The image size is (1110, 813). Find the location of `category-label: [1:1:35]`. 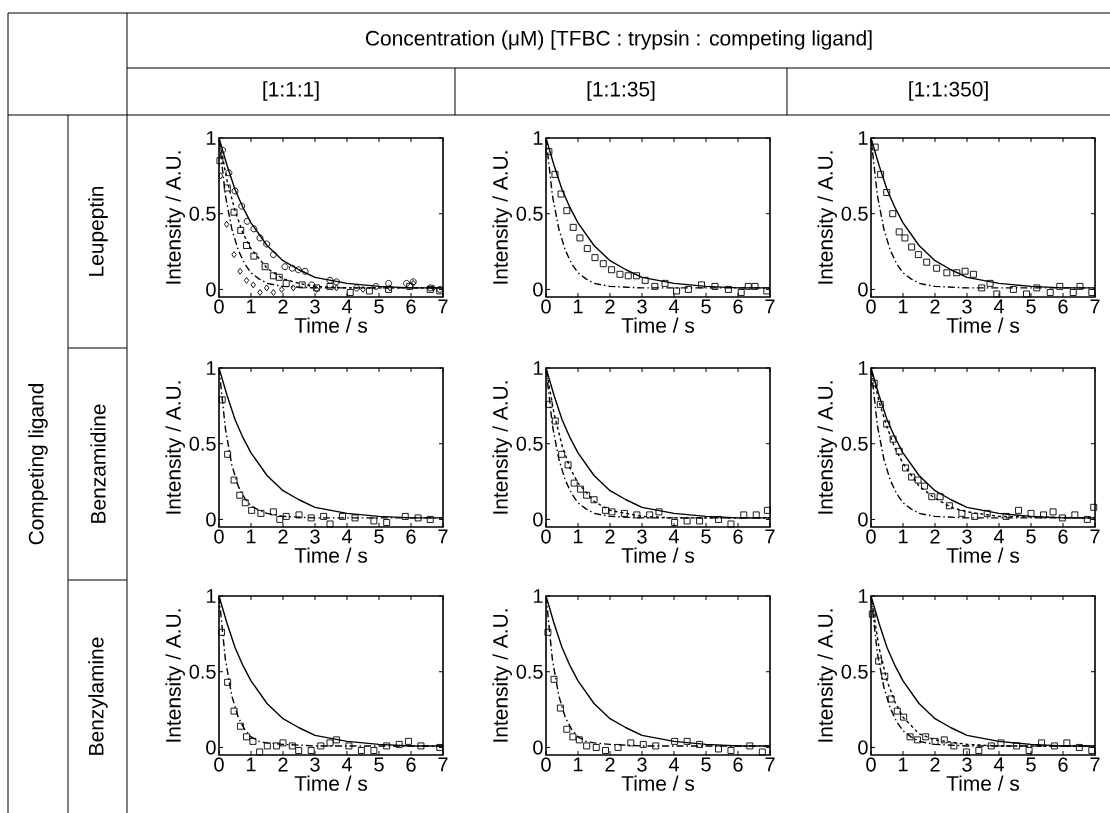

category-label: [1:1:35] is located at coordinates (621, 91).